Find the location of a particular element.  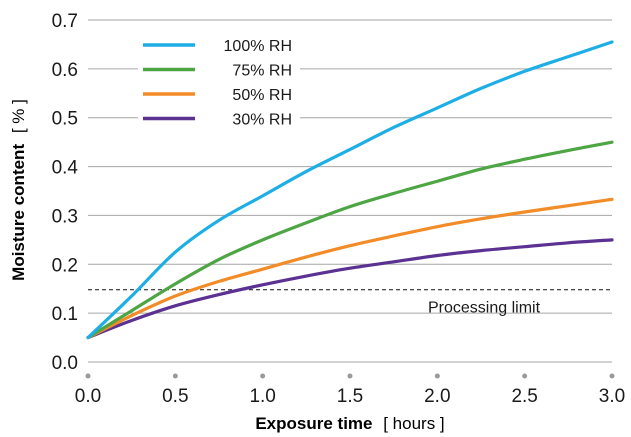

y-axis-title: Moisture content [ % ] is located at coordinates (18, 190).